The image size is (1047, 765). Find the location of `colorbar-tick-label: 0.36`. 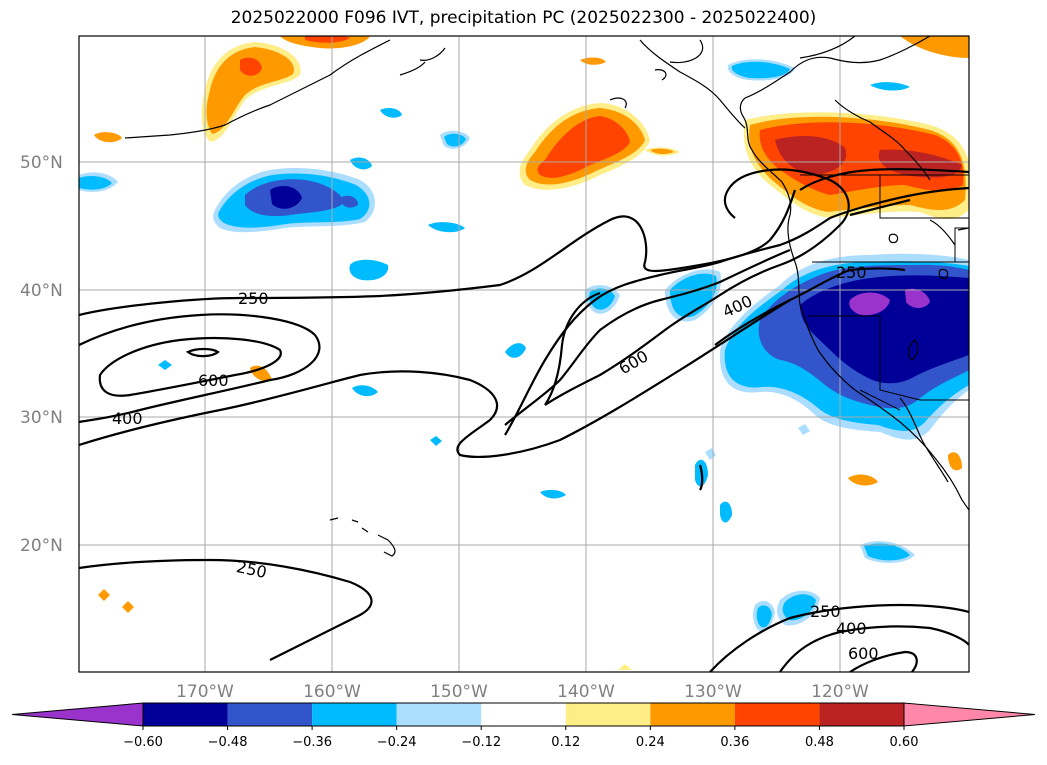

colorbar-tick-label: 0.36 is located at coordinates (734, 742).